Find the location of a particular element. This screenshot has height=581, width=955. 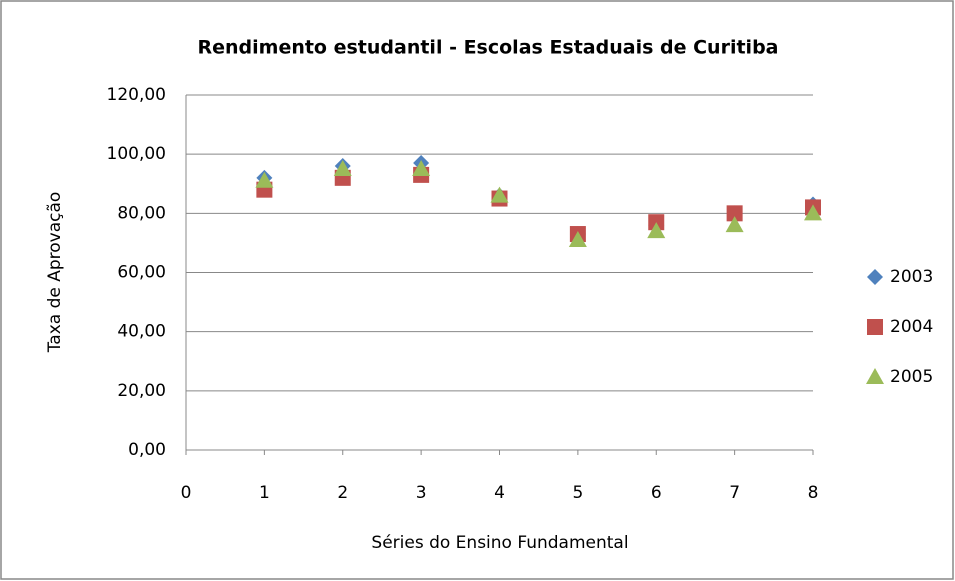

x-tick-label: 5 is located at coordinates (577, 493).